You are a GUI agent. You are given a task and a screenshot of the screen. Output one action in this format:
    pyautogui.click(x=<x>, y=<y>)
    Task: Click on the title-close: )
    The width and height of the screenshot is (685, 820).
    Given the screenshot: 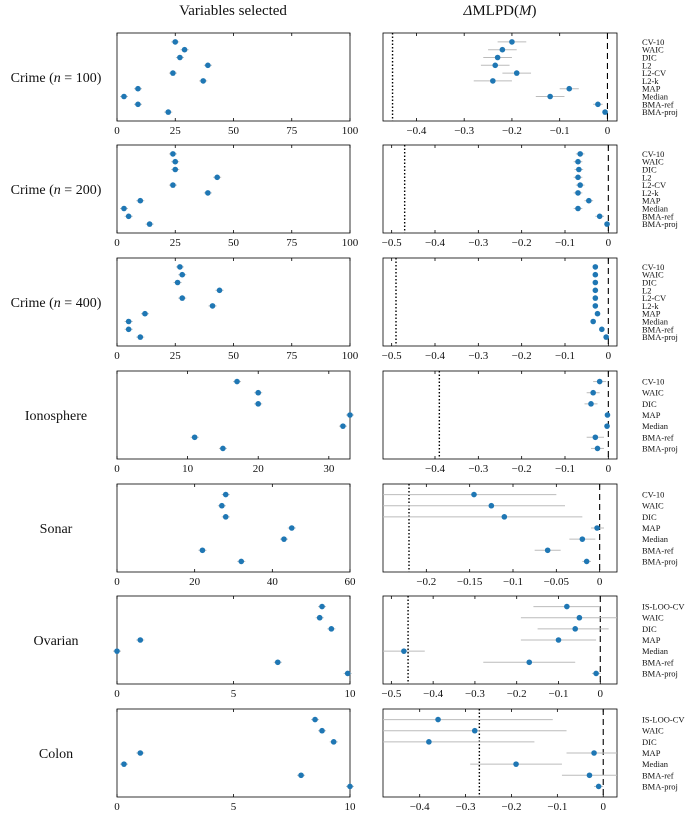 What is the action you would take?
    pyautogui.click(x=533, y=11)
    